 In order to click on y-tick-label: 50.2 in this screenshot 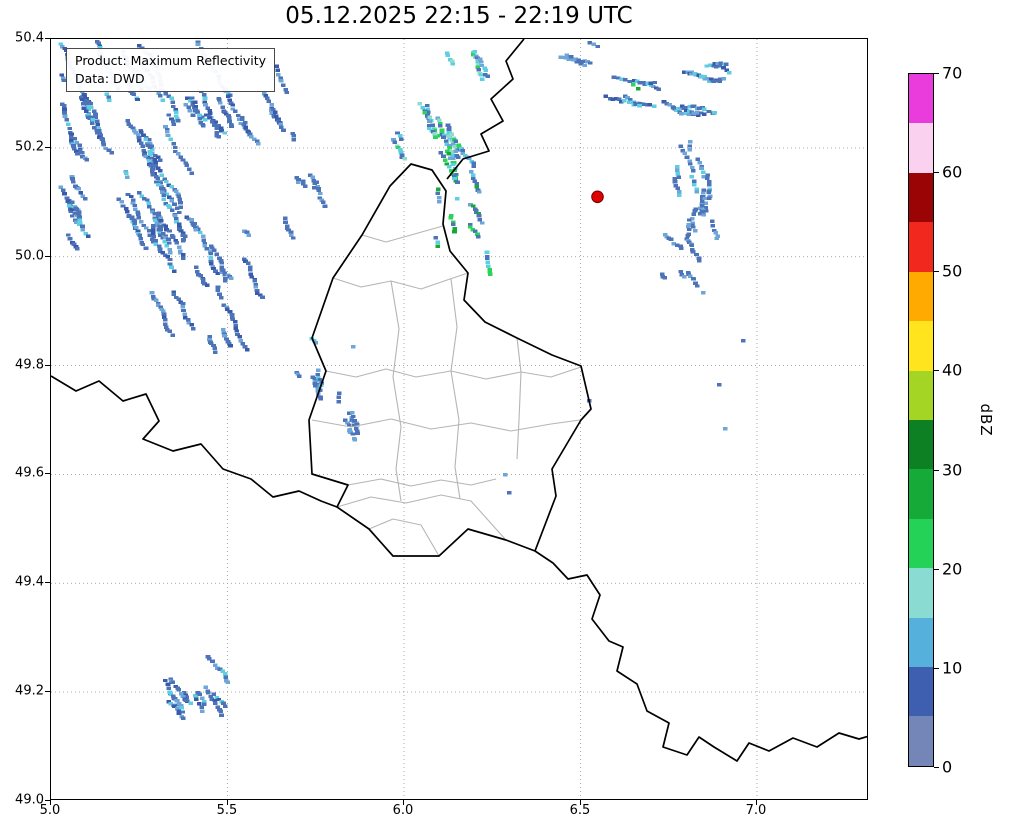, I will do `click(29, 147)`.